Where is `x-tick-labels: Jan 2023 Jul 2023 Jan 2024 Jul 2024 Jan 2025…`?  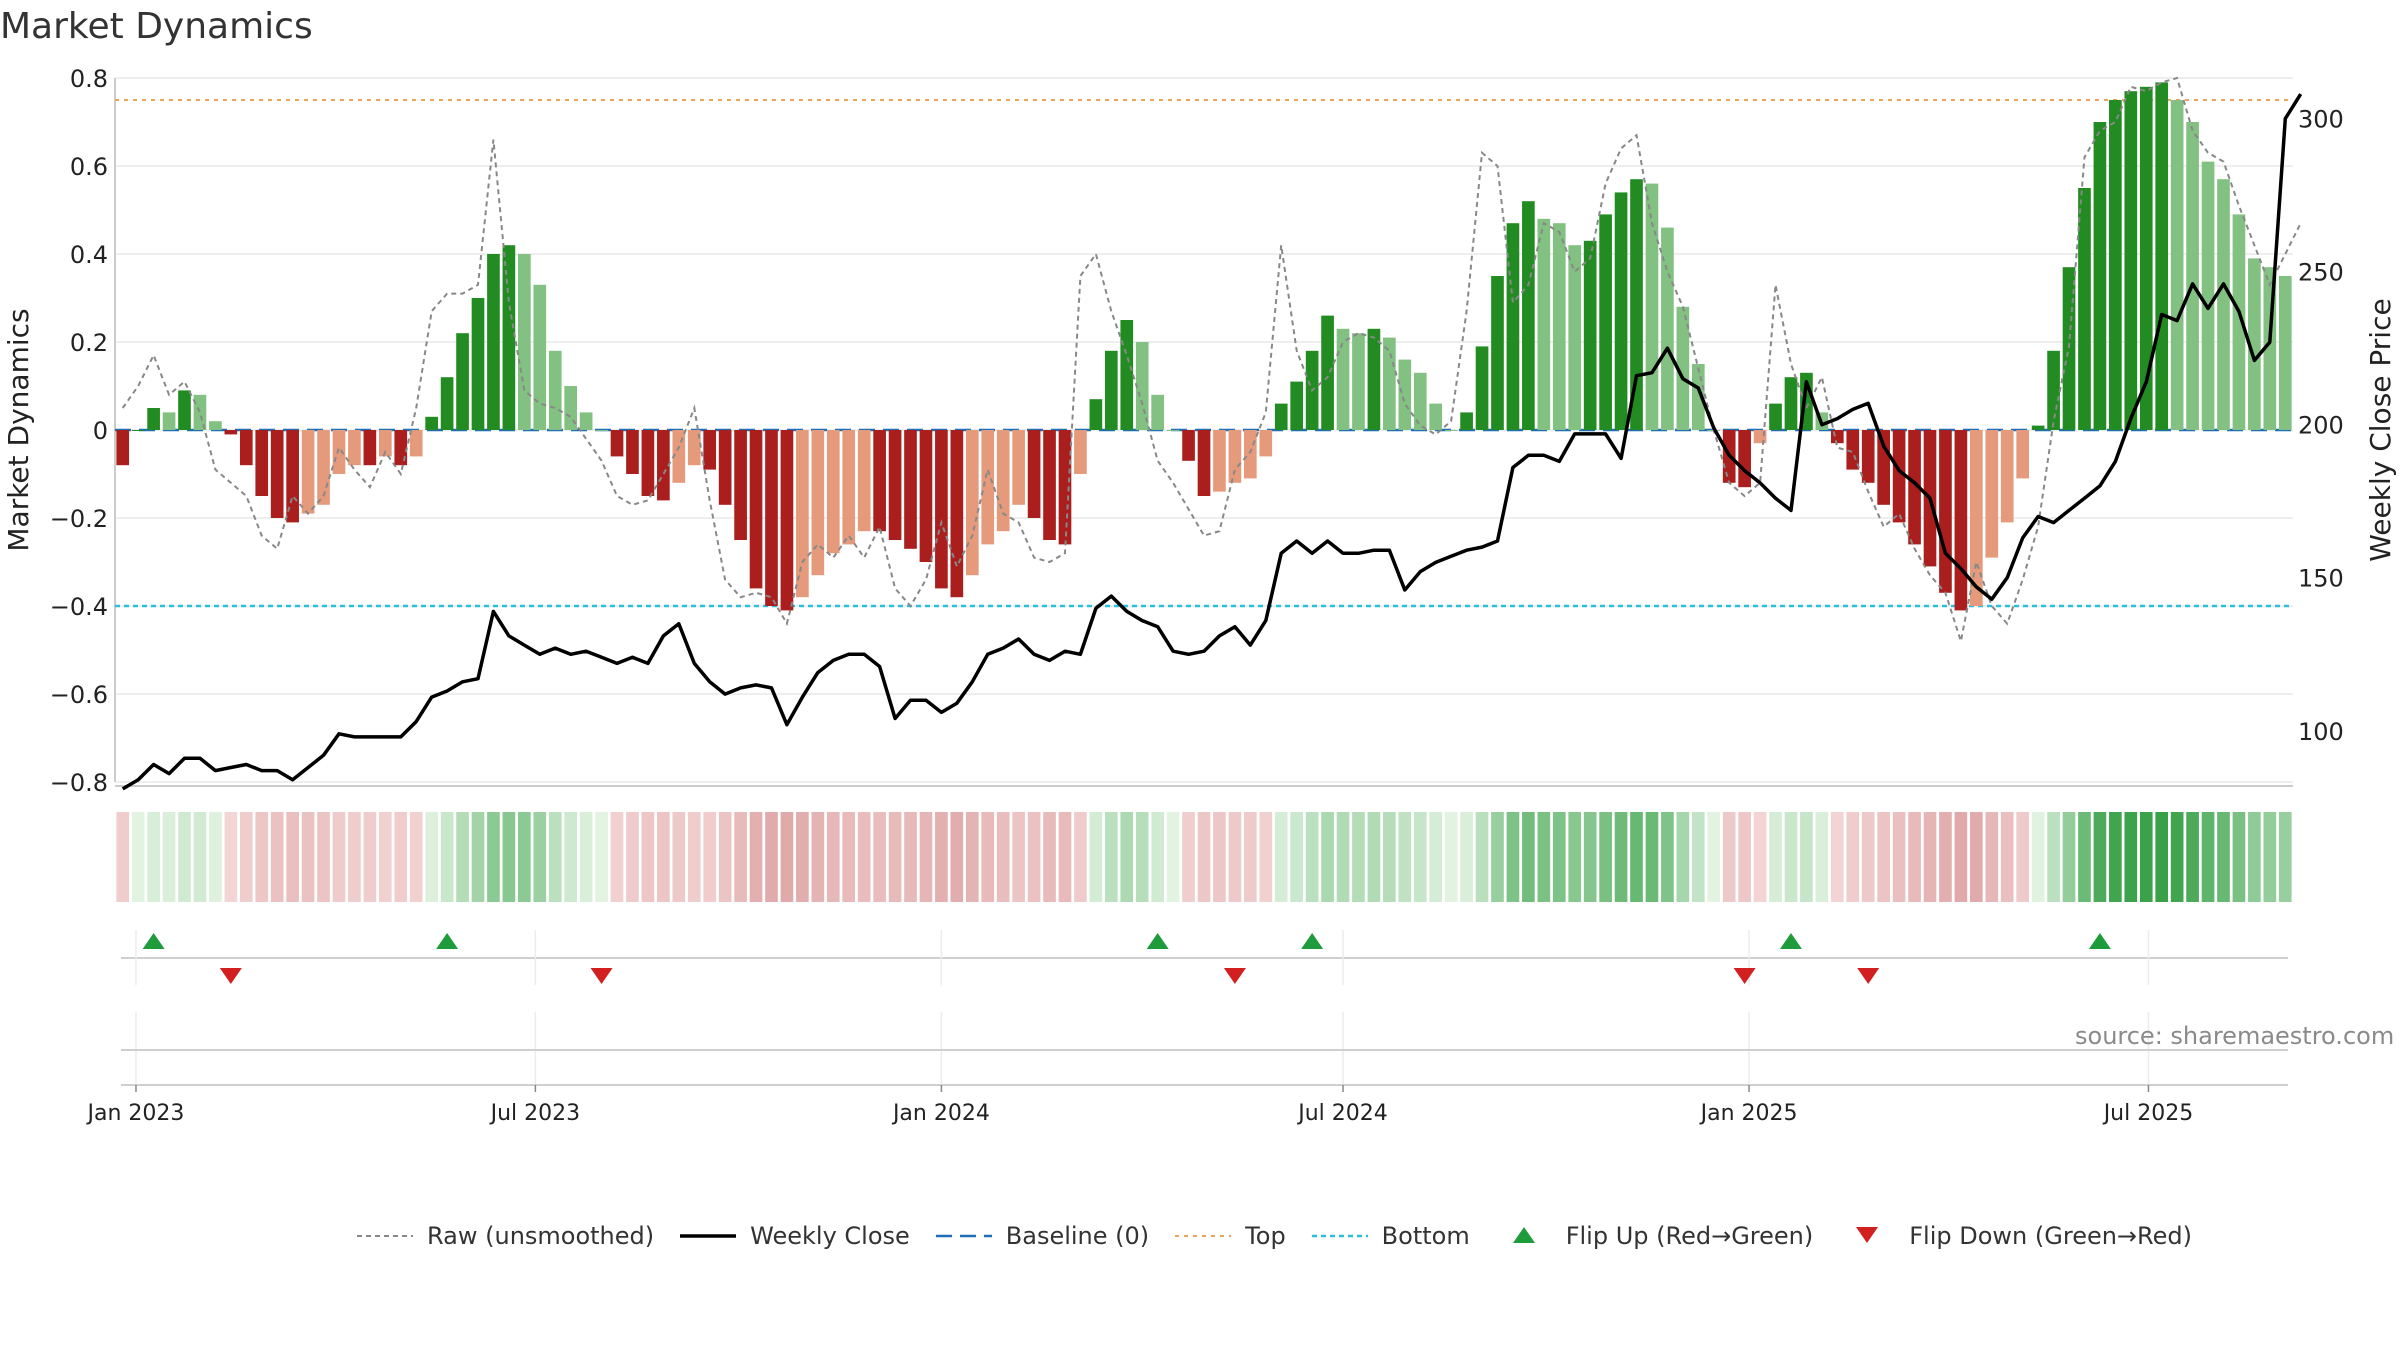
x-tick-labels: Jan 2023 Jul 2023 Jan 2024 Jul 2024 Jan 2025… is located at coordinates (1140, 1105).